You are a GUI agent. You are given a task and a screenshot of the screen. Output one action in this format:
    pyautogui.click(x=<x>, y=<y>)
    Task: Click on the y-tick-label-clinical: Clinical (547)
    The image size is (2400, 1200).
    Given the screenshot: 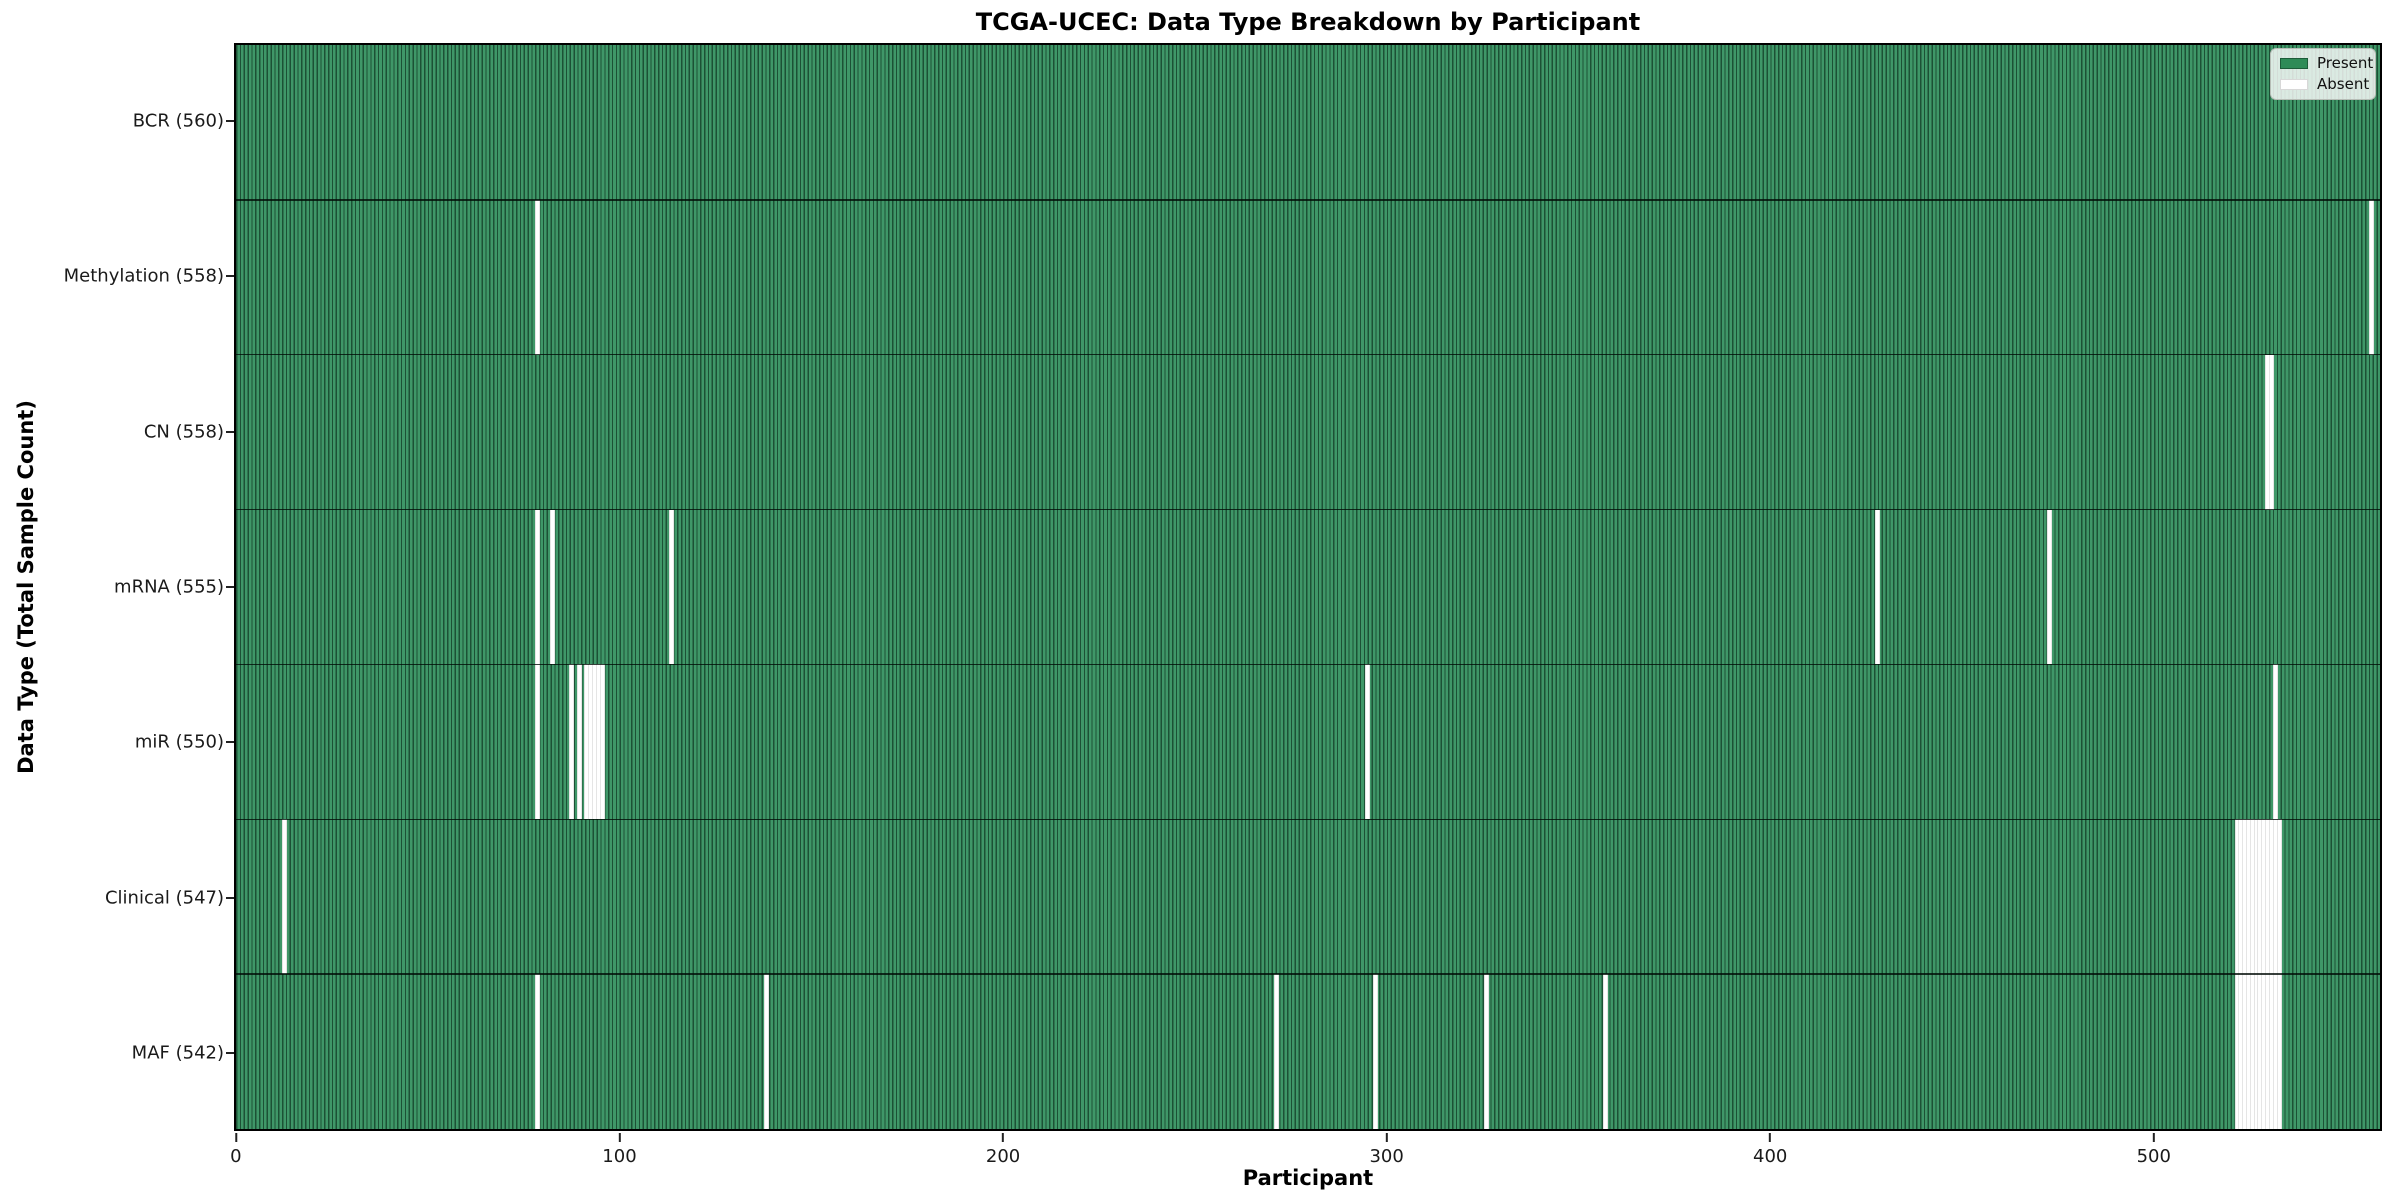 What is the action you would take?
    pyautogui.click(x=164, y=898)
    